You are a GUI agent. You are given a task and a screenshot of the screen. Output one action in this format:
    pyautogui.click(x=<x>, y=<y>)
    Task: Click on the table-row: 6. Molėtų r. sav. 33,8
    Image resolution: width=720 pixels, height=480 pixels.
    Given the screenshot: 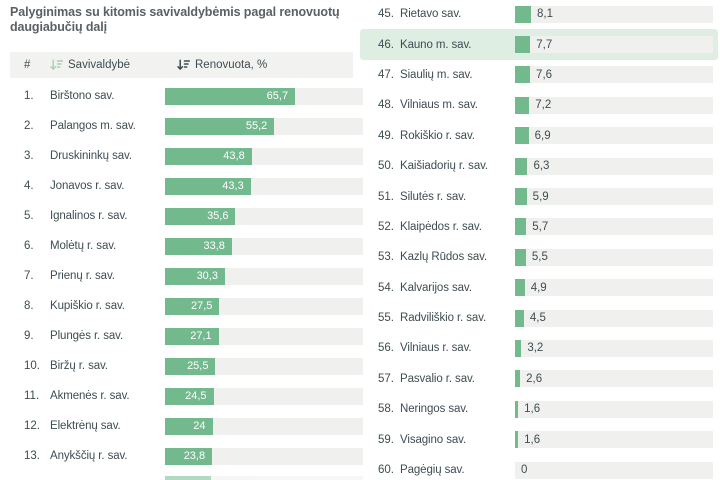 What is the action you would take?
    pyautogui.click(x=186, y=246)
    